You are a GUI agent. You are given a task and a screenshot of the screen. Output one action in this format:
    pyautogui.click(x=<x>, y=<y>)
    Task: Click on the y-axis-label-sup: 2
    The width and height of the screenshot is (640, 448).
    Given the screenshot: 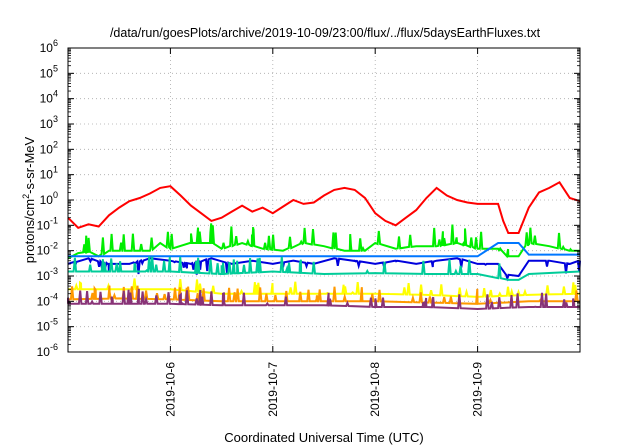 What is the action you would take?
    pyautogui.click(x=26, y=196)
    